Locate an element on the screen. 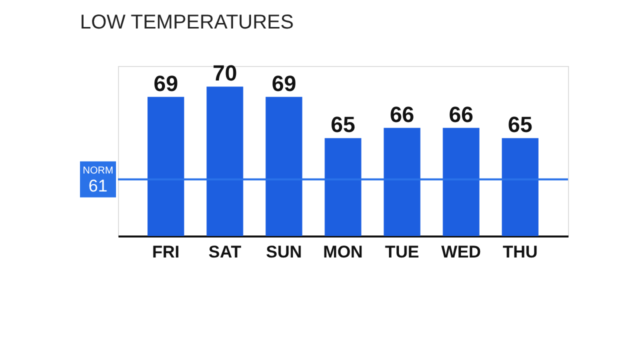  x-tick-label: FRI is located at coordinates (166, 252).